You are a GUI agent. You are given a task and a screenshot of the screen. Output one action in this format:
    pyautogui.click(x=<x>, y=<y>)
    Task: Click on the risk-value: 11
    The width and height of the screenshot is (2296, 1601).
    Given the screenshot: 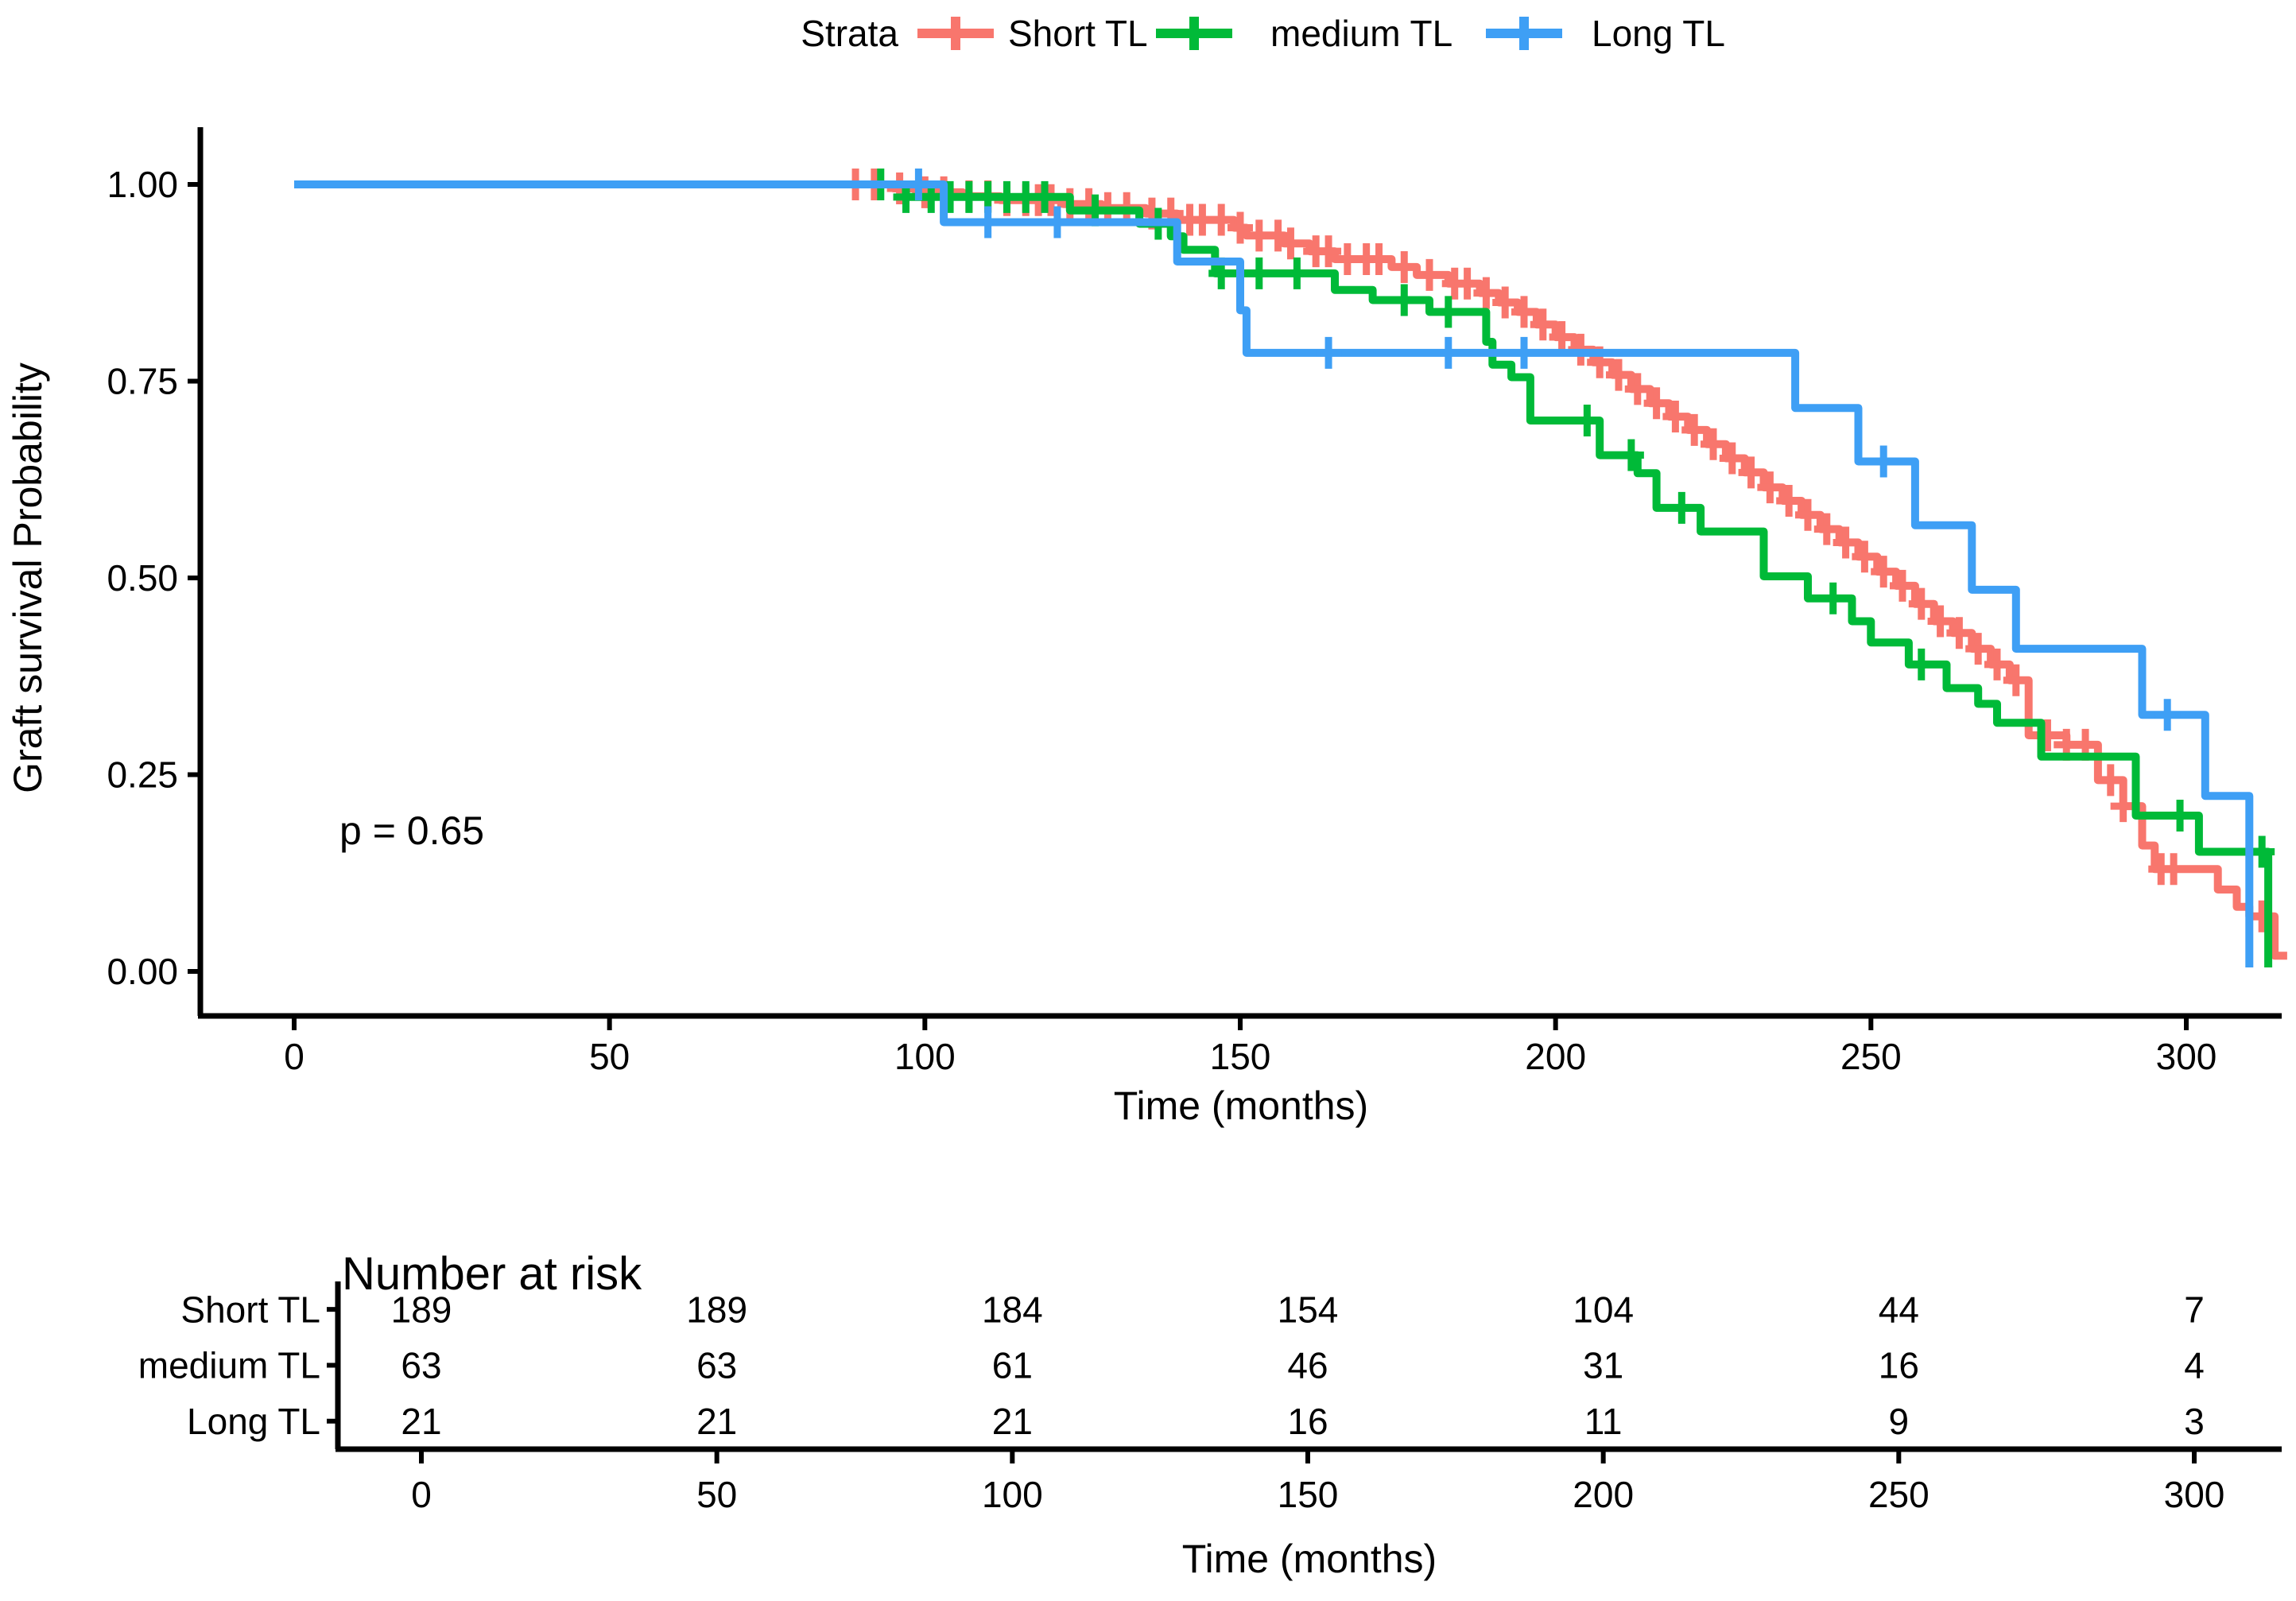 What is the action you would take?
    pyautogui.click(x=1603, y=1421)
    